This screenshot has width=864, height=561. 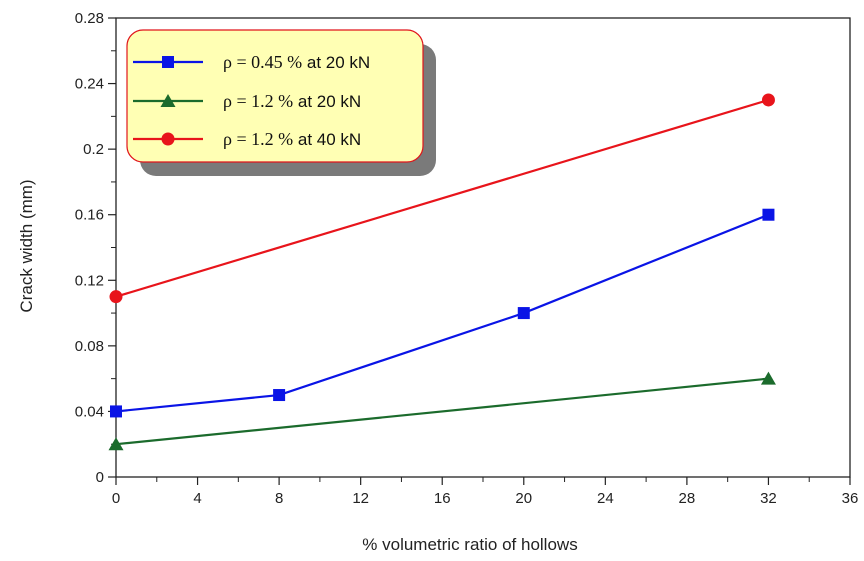 I want to click on x-tick-label: 32, so click(x=768, y=498).